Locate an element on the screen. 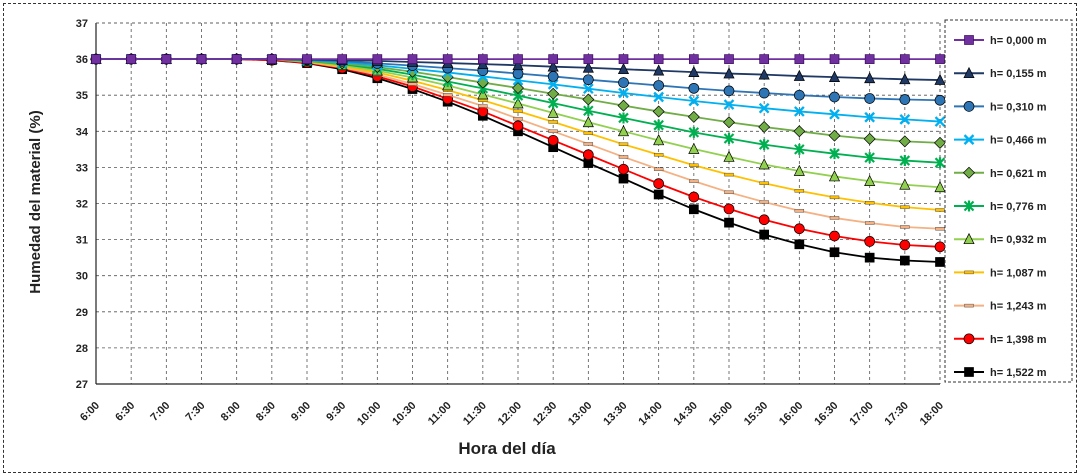 The height and width of the screenshot is (473, 1082). legend-label: h= 0,155 m is located at coordinates (1018, 74).